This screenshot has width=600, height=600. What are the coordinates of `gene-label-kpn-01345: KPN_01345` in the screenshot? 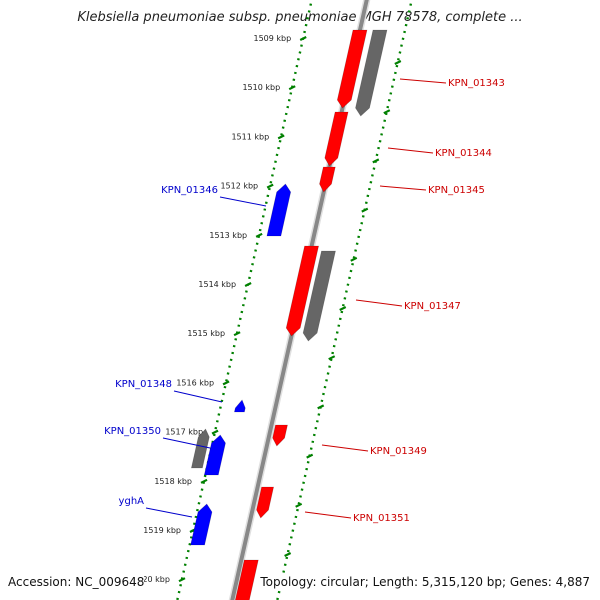 It's located at (456, 190).